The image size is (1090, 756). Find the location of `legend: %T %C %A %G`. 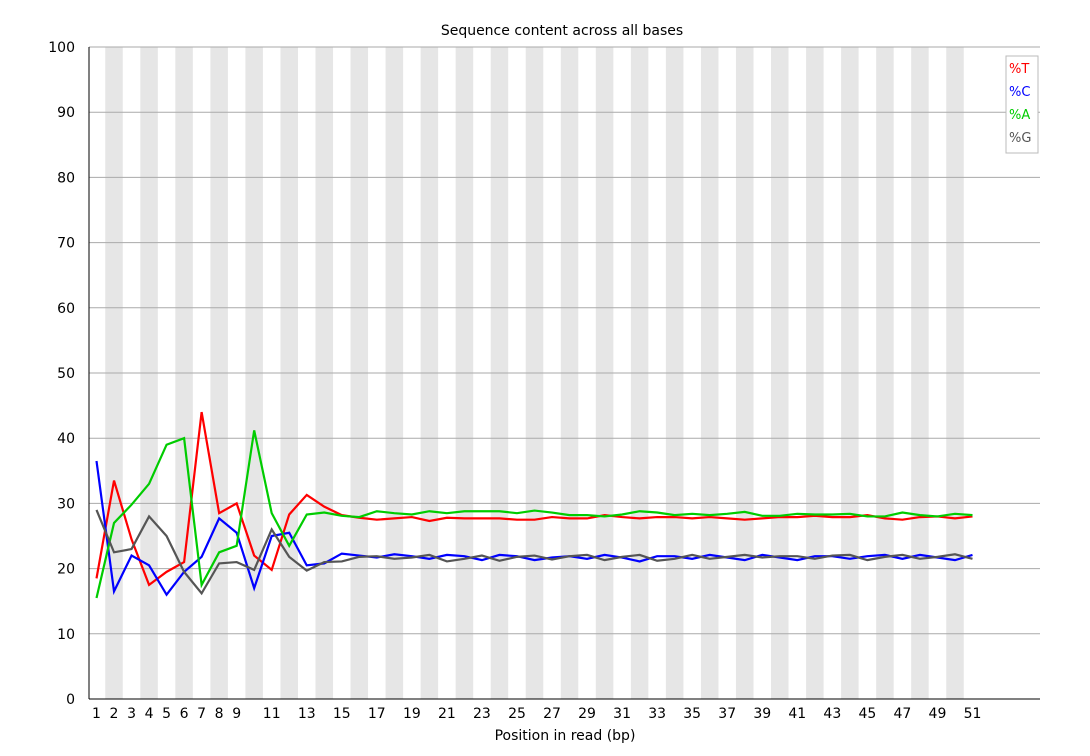

legend: %T %C %A %G is located at coordinates (1022, 104).